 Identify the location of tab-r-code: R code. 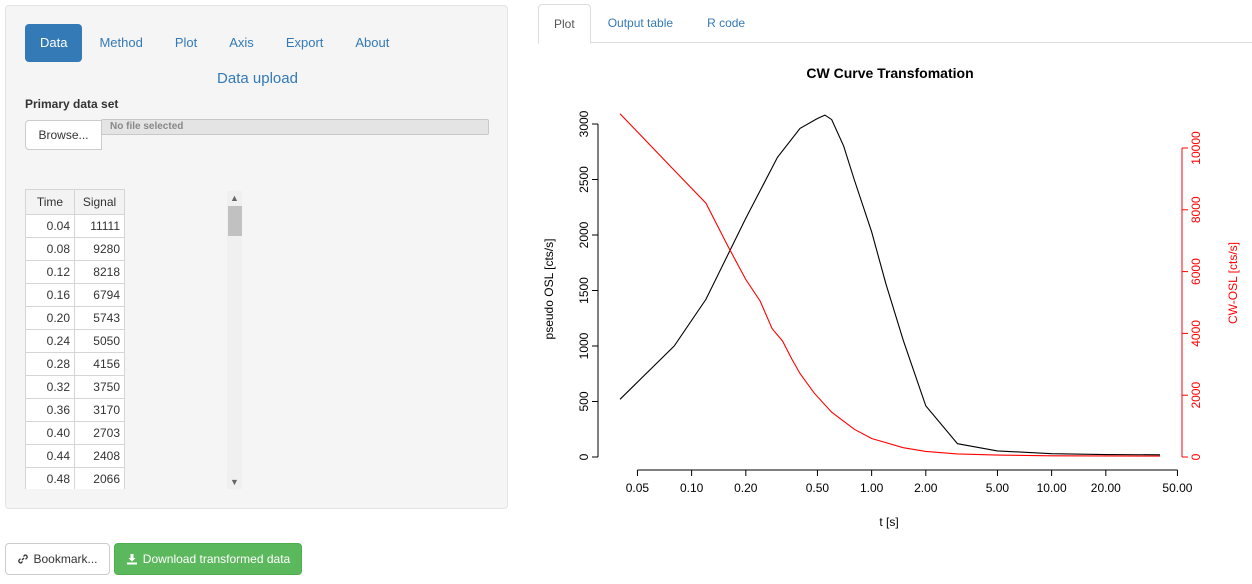
(726, 23).